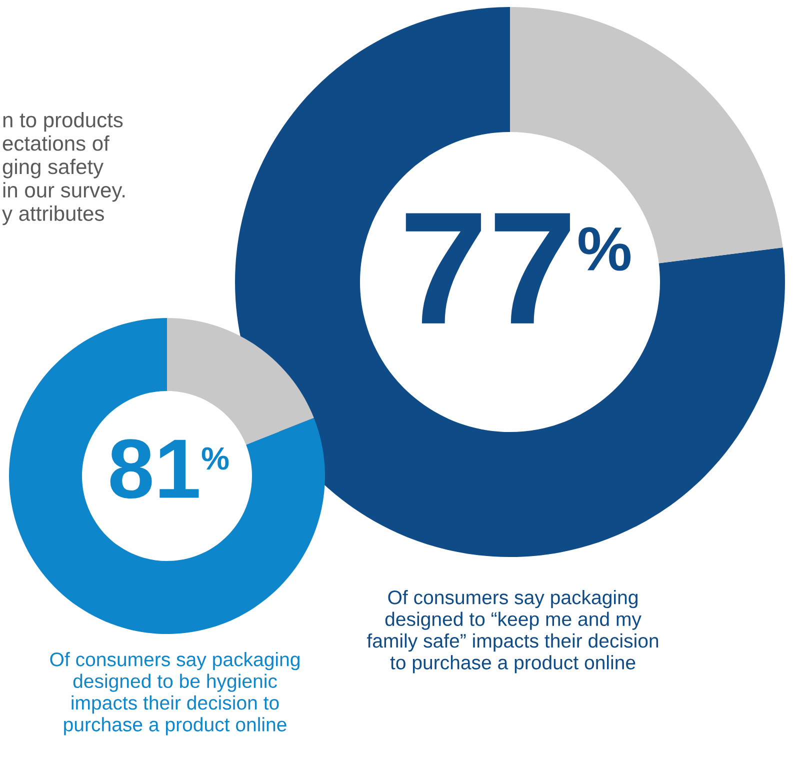 This screenshot has width=794, height=761. Describe the element at coordinates (63, 169) in the screenshot. I see `text: n to products ectations of ging safety in our survey. y attributes` at that location.